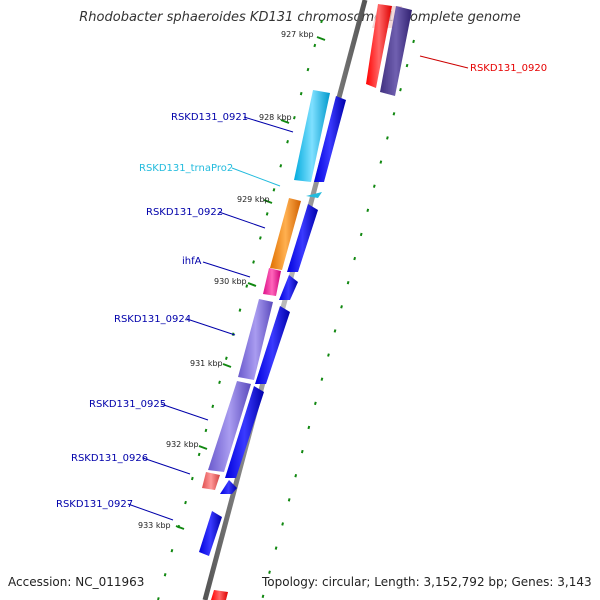  I want to click on gene-arrow-0922-forward, so click(302, 238).